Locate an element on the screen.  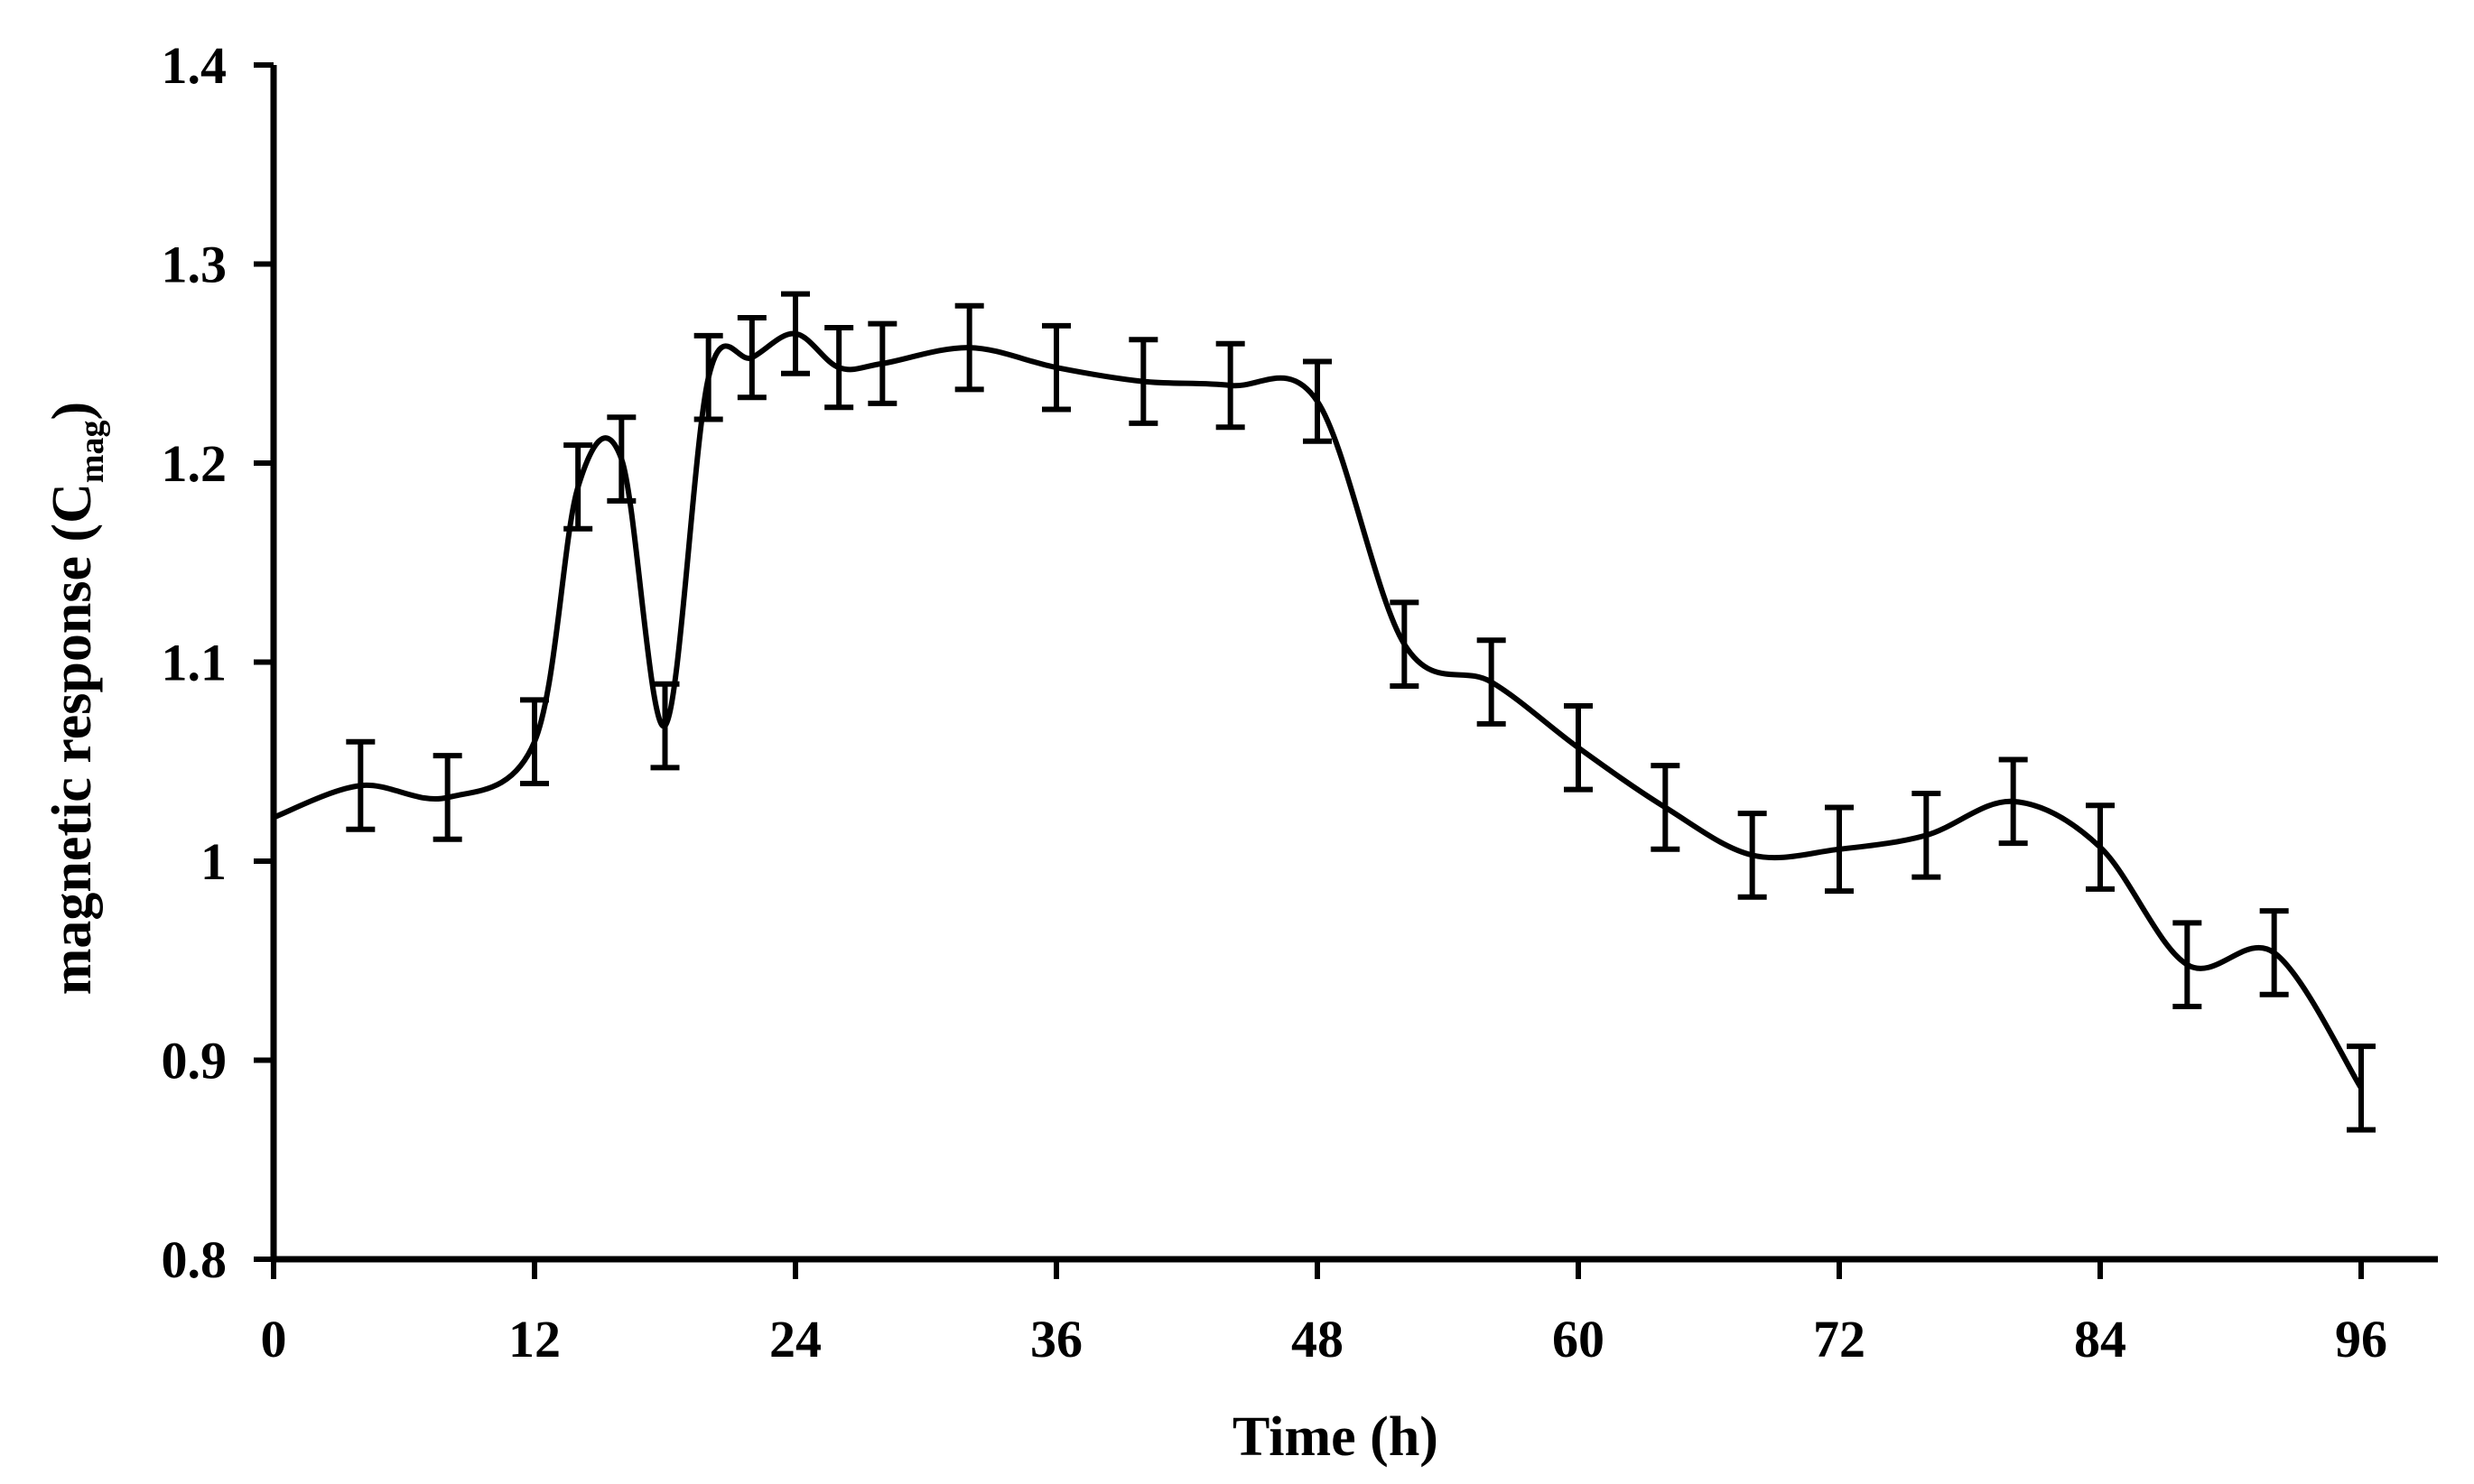
y-tick-label: 1 is located at coordinates (213, 862).